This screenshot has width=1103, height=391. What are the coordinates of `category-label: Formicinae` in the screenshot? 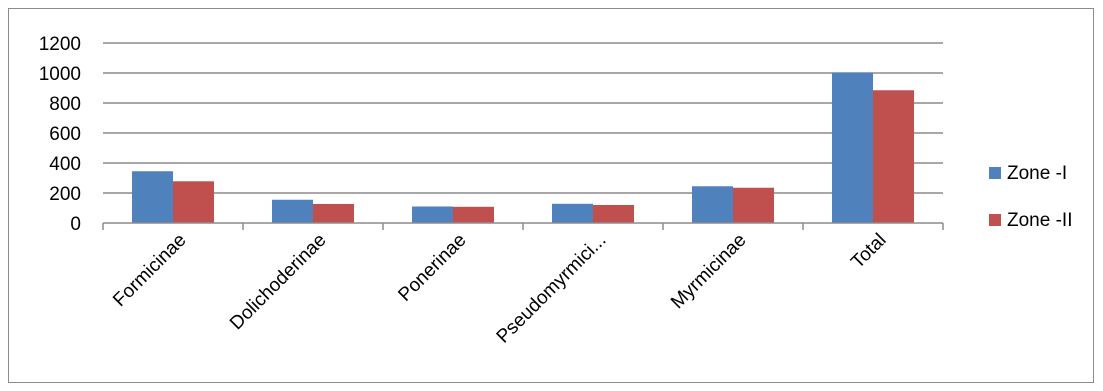 It's located at (149, 270).